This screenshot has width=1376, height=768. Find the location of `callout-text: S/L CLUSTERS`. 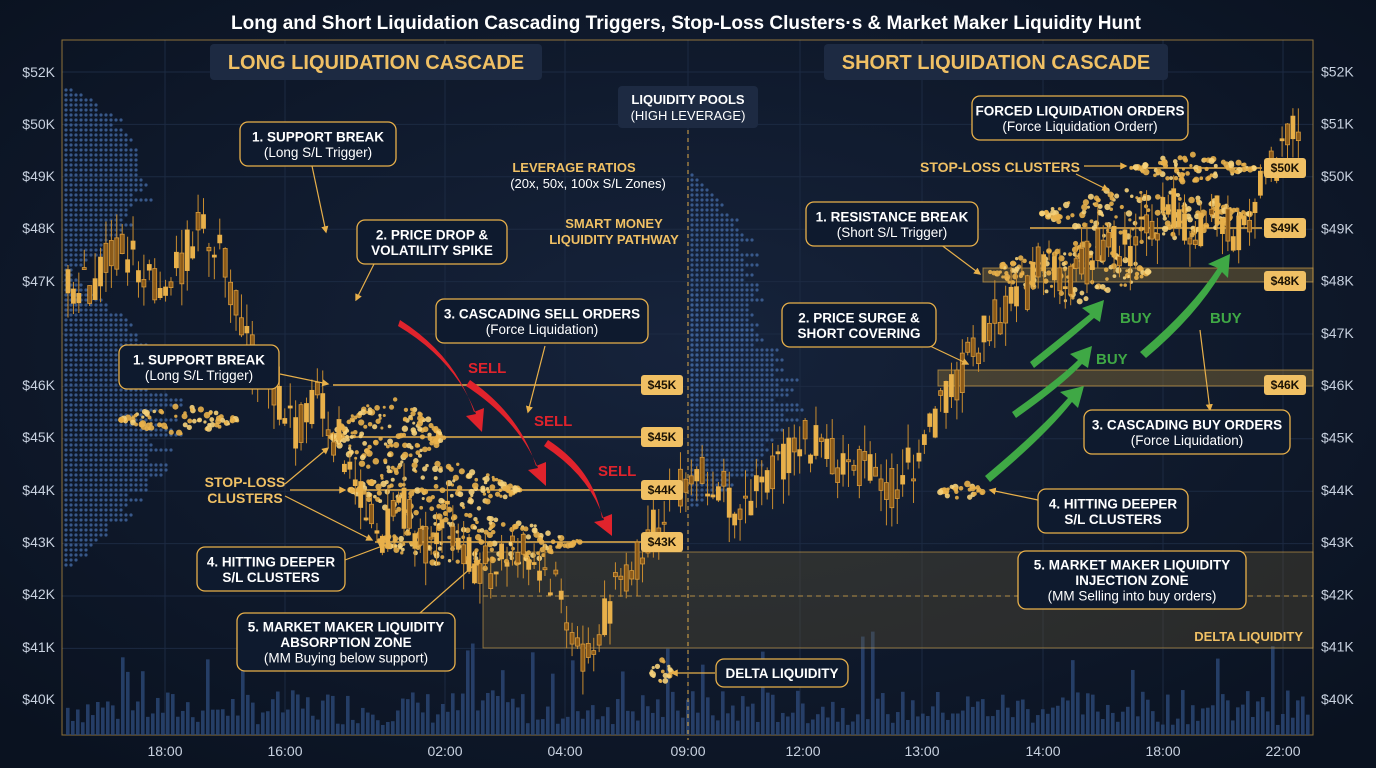

callout-text: S/L CLUSTERS is located at coordinates (270, 577).